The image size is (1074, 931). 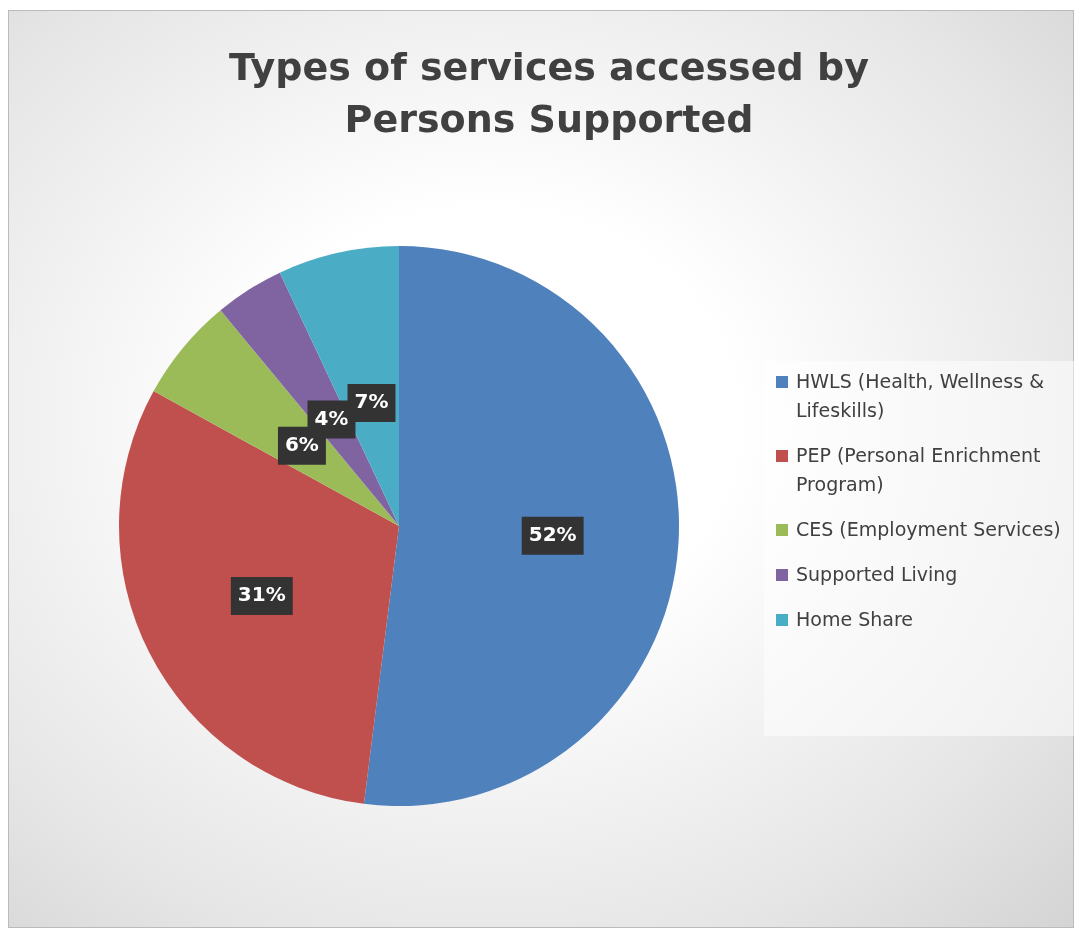 I want to click on legend-label: CES (Employment Services), so click(x=928, y=529).